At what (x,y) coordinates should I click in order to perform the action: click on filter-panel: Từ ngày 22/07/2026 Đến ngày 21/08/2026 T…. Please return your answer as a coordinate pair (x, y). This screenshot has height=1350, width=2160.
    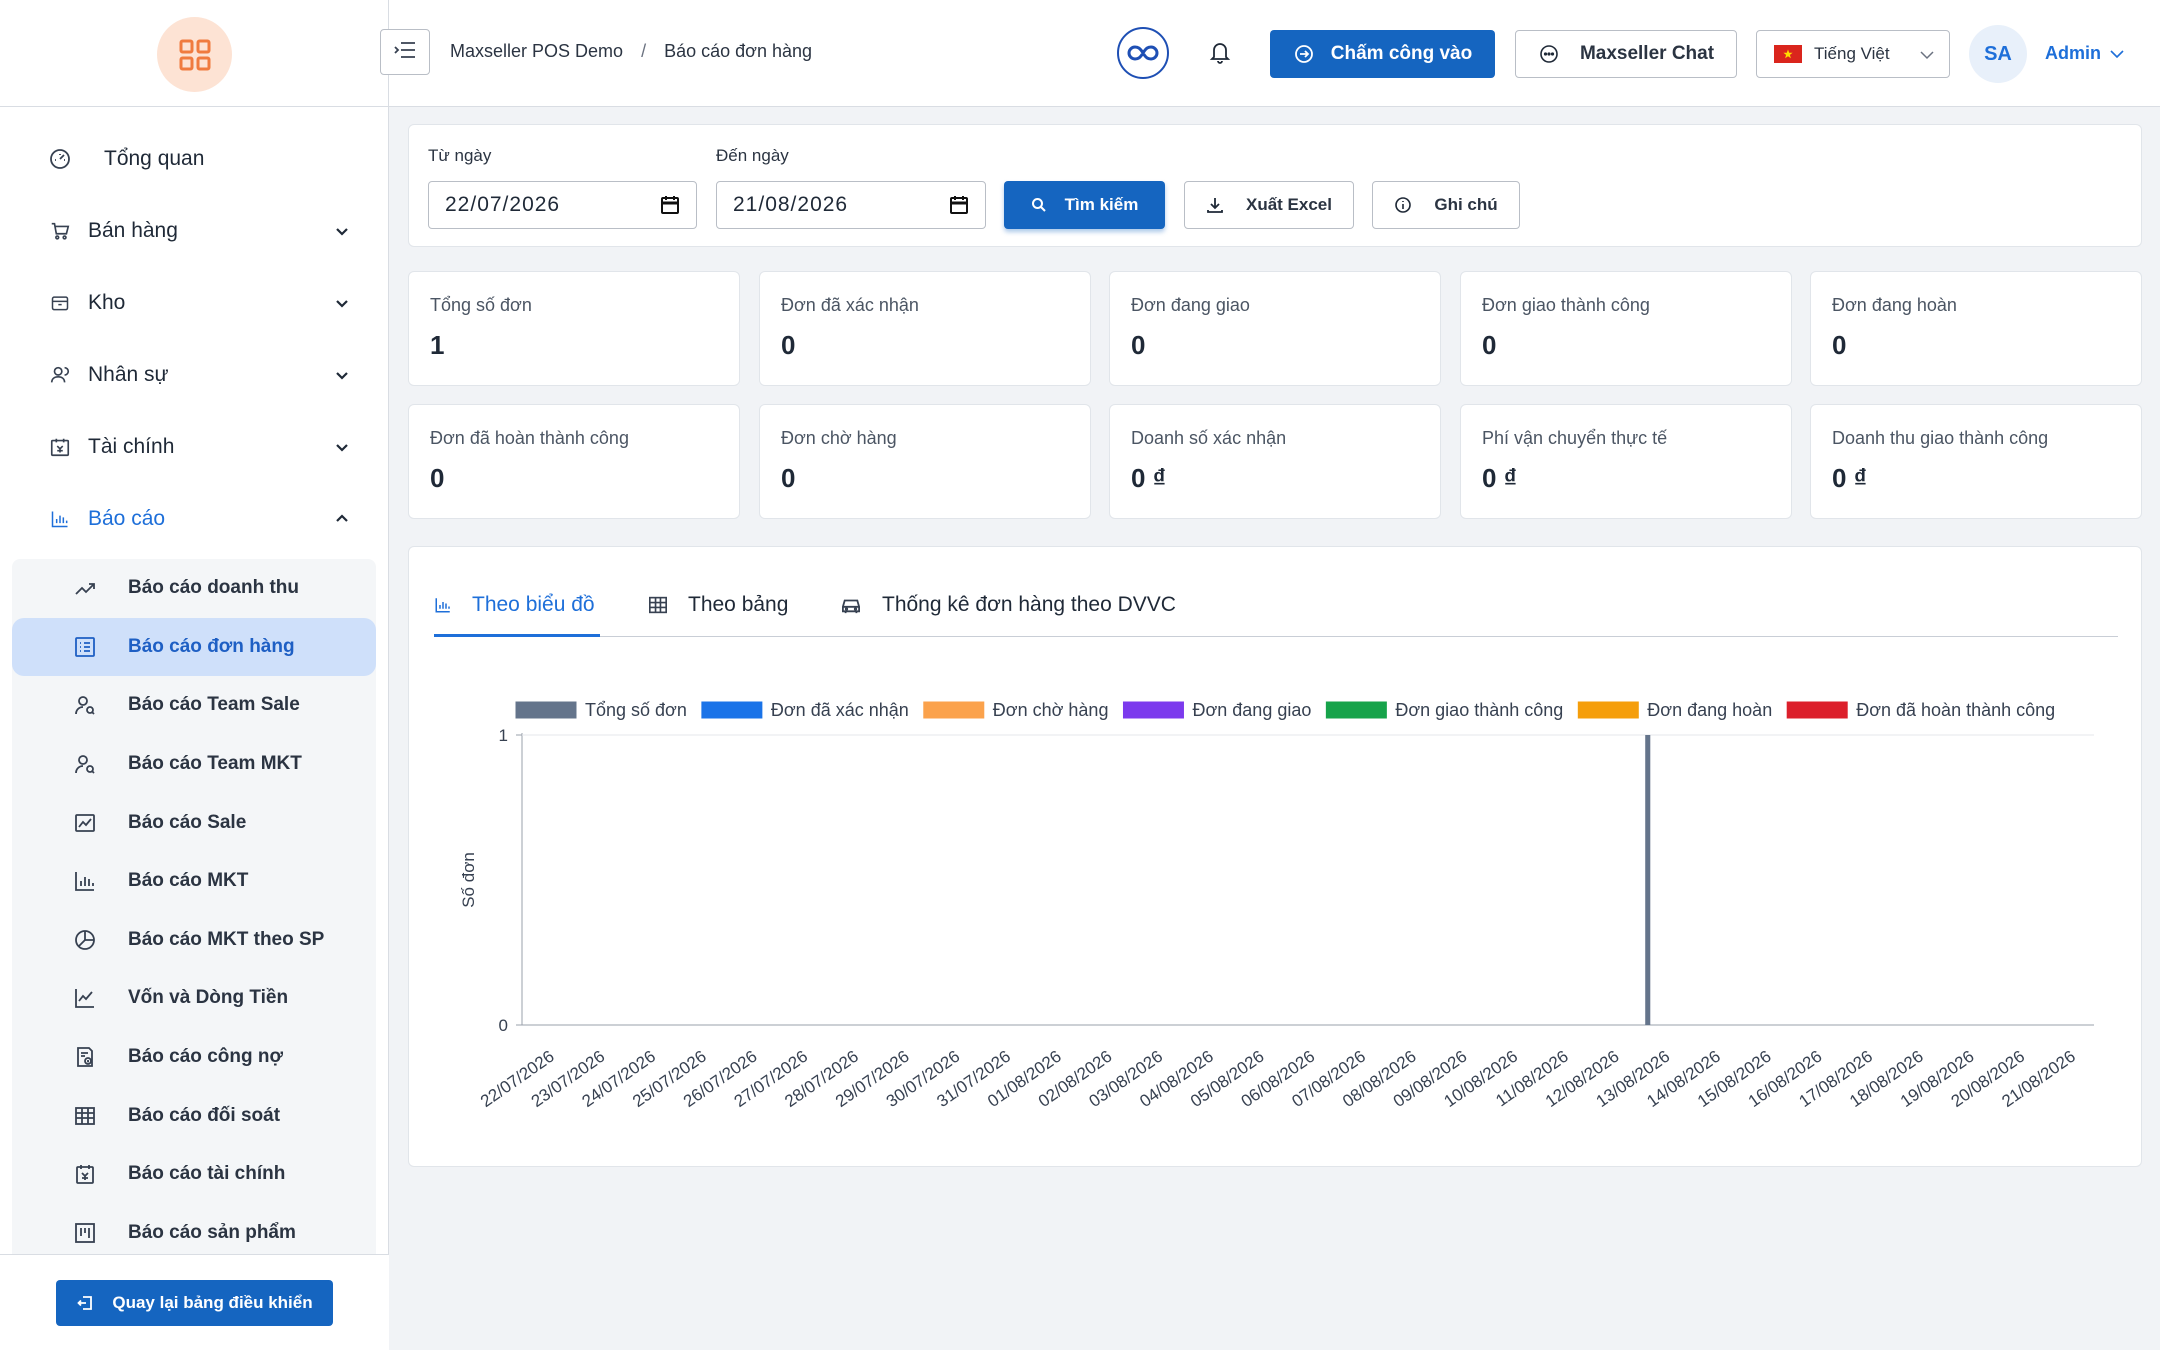
    Looking at the image, I should click on (1275, 185).